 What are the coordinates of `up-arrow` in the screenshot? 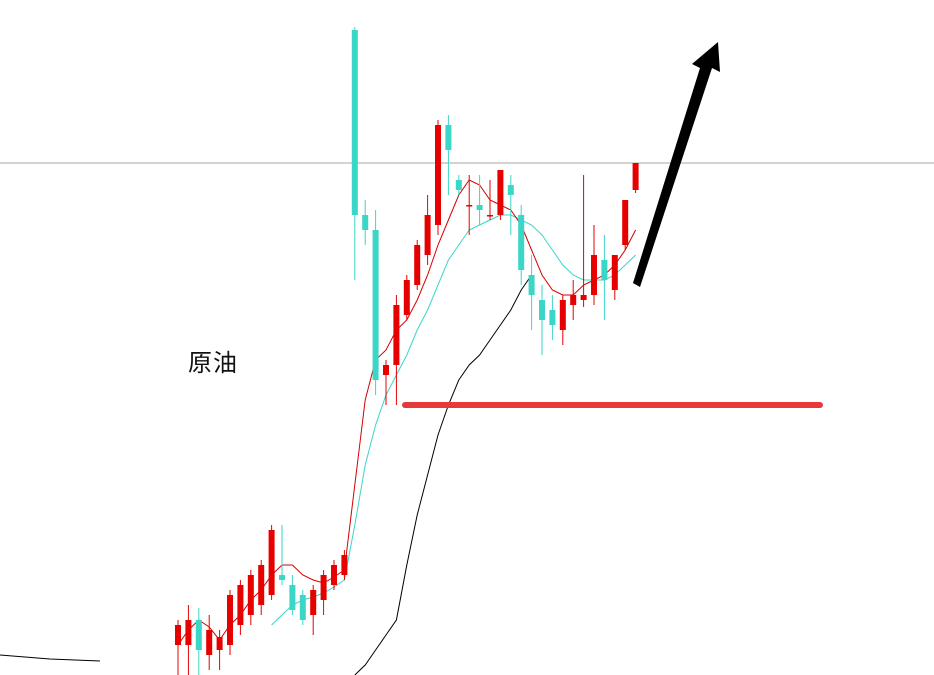 It's located at (676, 164).